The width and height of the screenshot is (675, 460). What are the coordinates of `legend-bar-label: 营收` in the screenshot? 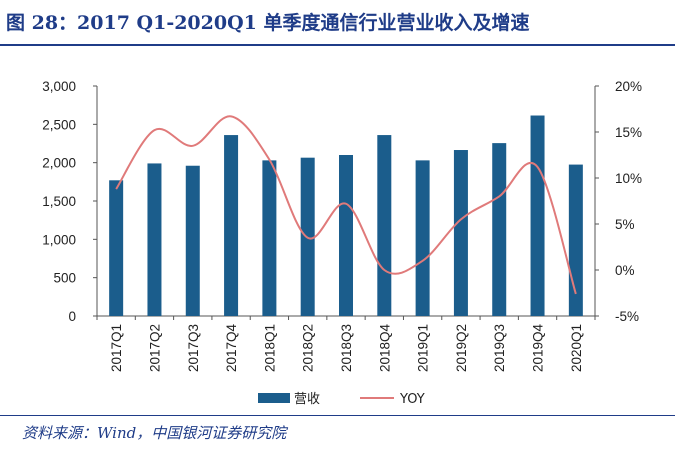 It's located at (307, 399).